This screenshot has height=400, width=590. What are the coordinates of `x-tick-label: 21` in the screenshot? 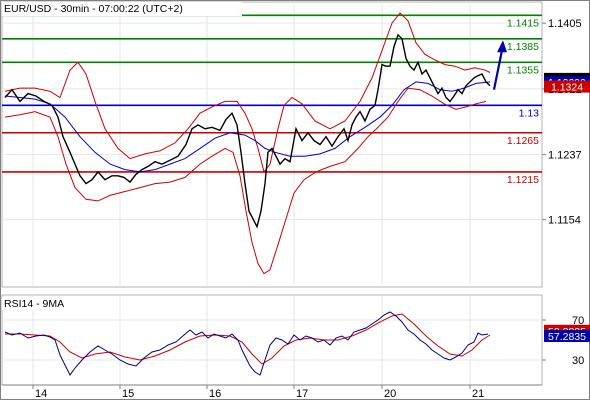 It's located at (478, 394).